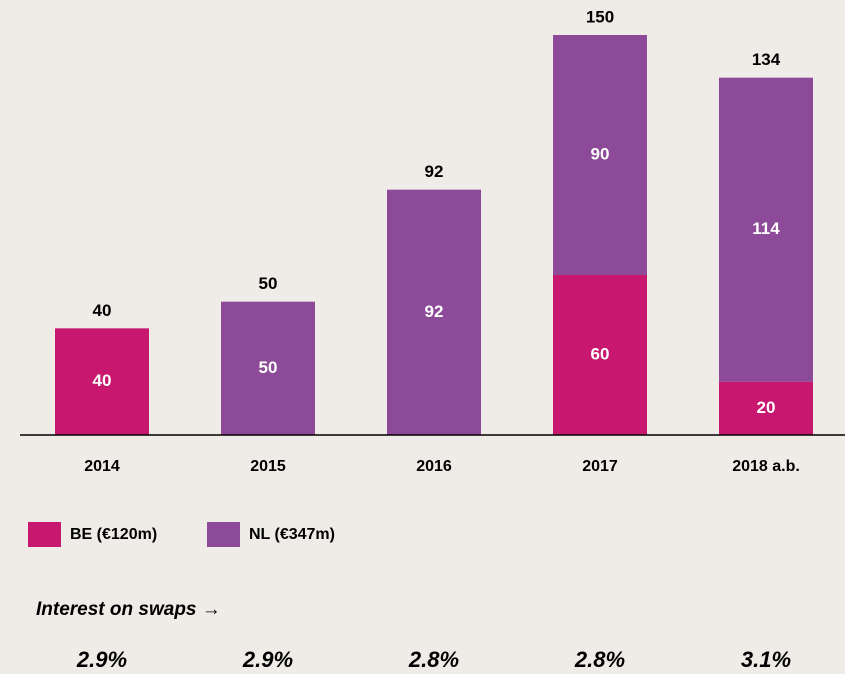  Describe the element at coordinates (434, 171) in the screenshot. I see `total-label: 92` at that location.